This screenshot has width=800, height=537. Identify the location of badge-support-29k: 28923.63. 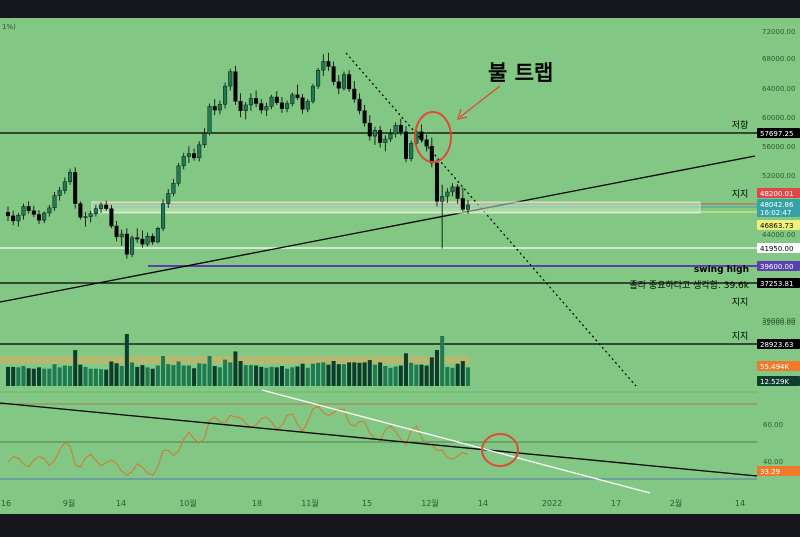
(778, 344).